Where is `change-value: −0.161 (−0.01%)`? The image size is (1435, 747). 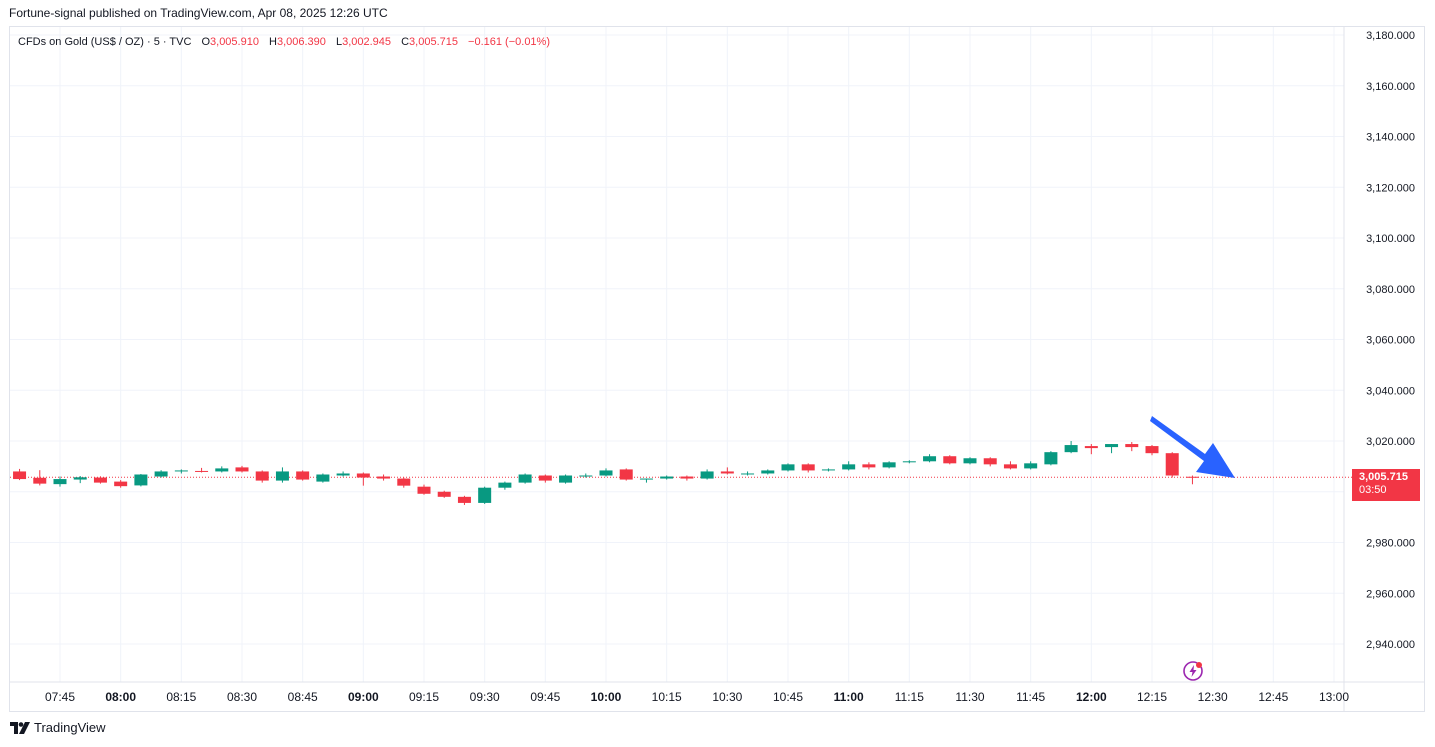 change-value: −0.161 (−0.01%) is located at coordinates (509, 42).